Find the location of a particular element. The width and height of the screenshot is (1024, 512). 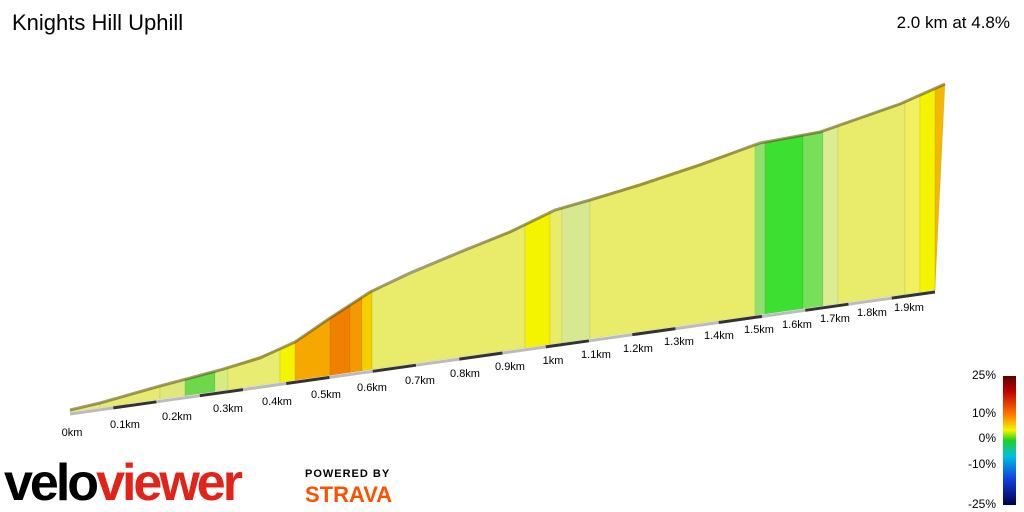

logo: veloviewer is located at coordinates (123, 483).